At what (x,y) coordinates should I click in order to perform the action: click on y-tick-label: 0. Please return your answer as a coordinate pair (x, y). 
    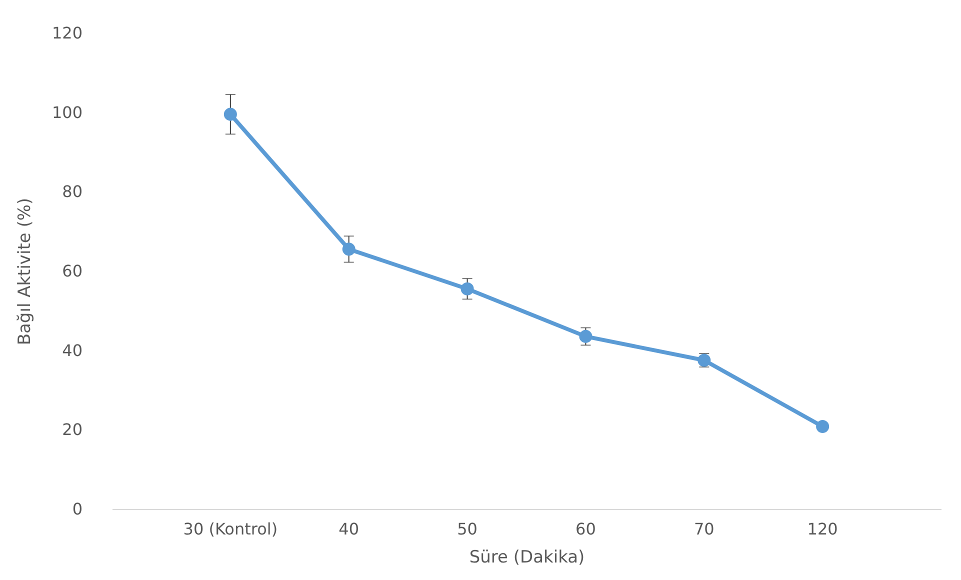
    Looking at the image, I should click on (77, 509).